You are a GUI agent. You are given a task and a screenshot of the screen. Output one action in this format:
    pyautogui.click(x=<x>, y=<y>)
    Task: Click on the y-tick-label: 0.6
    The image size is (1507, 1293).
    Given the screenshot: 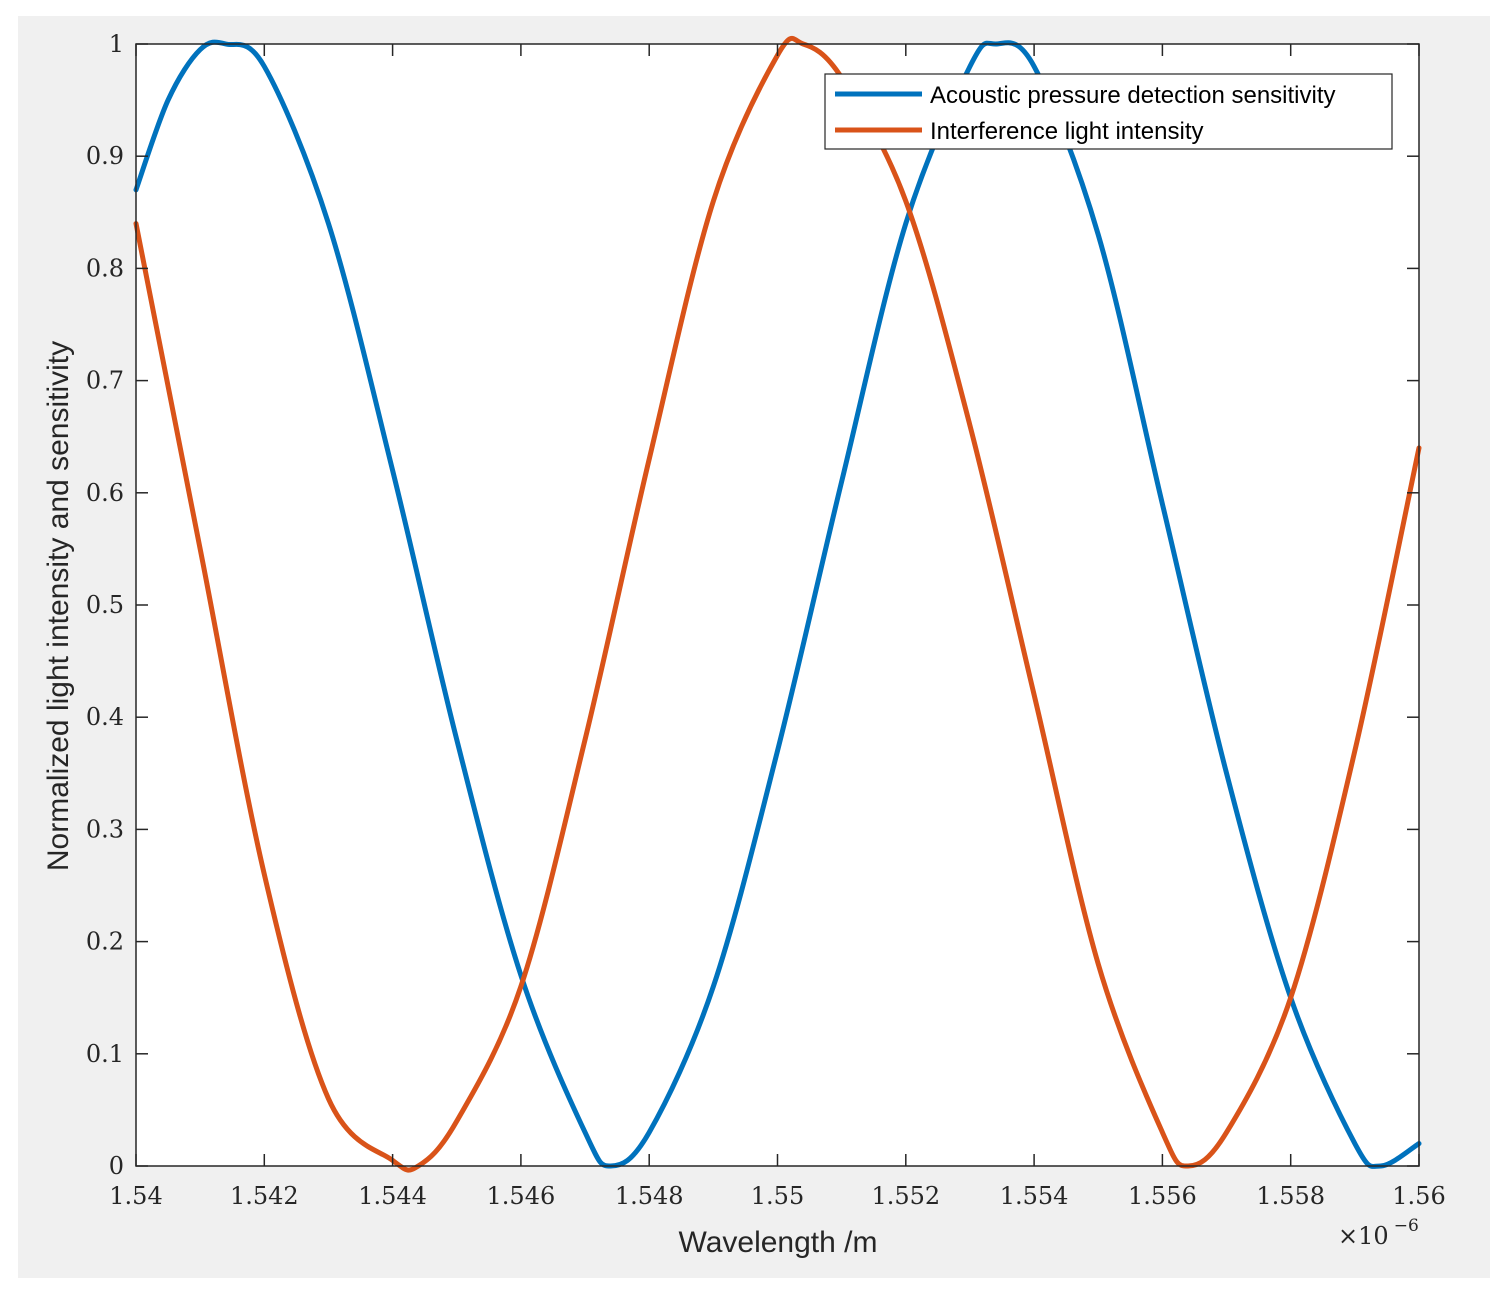 What is the action you would take?
    pyautogui.click(x=105, y=493)
    